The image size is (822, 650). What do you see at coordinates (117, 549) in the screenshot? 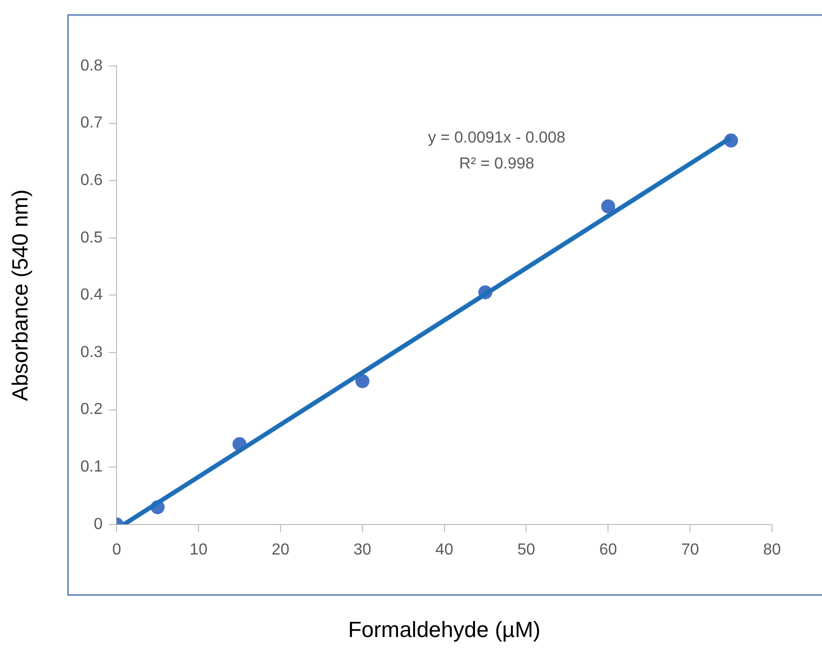
I see `x-tick-label: 0` at bounding box center [117, 549].